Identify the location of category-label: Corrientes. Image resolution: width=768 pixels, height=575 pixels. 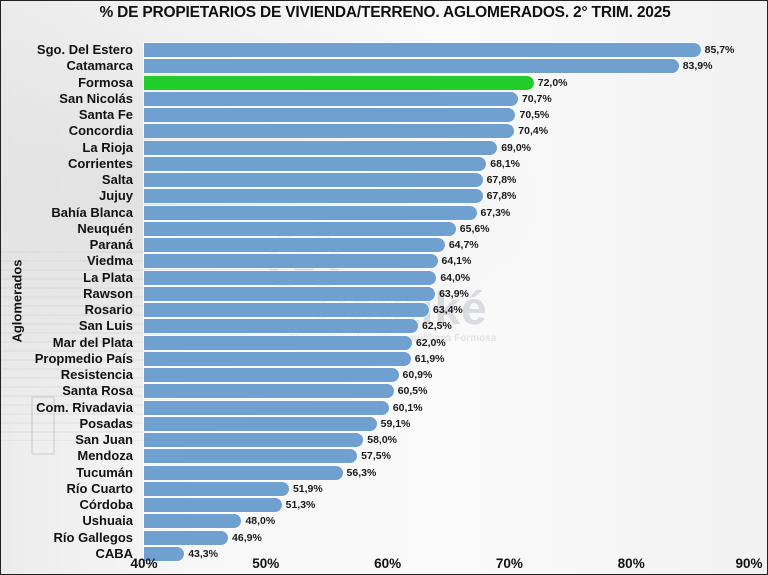
(100, 163).